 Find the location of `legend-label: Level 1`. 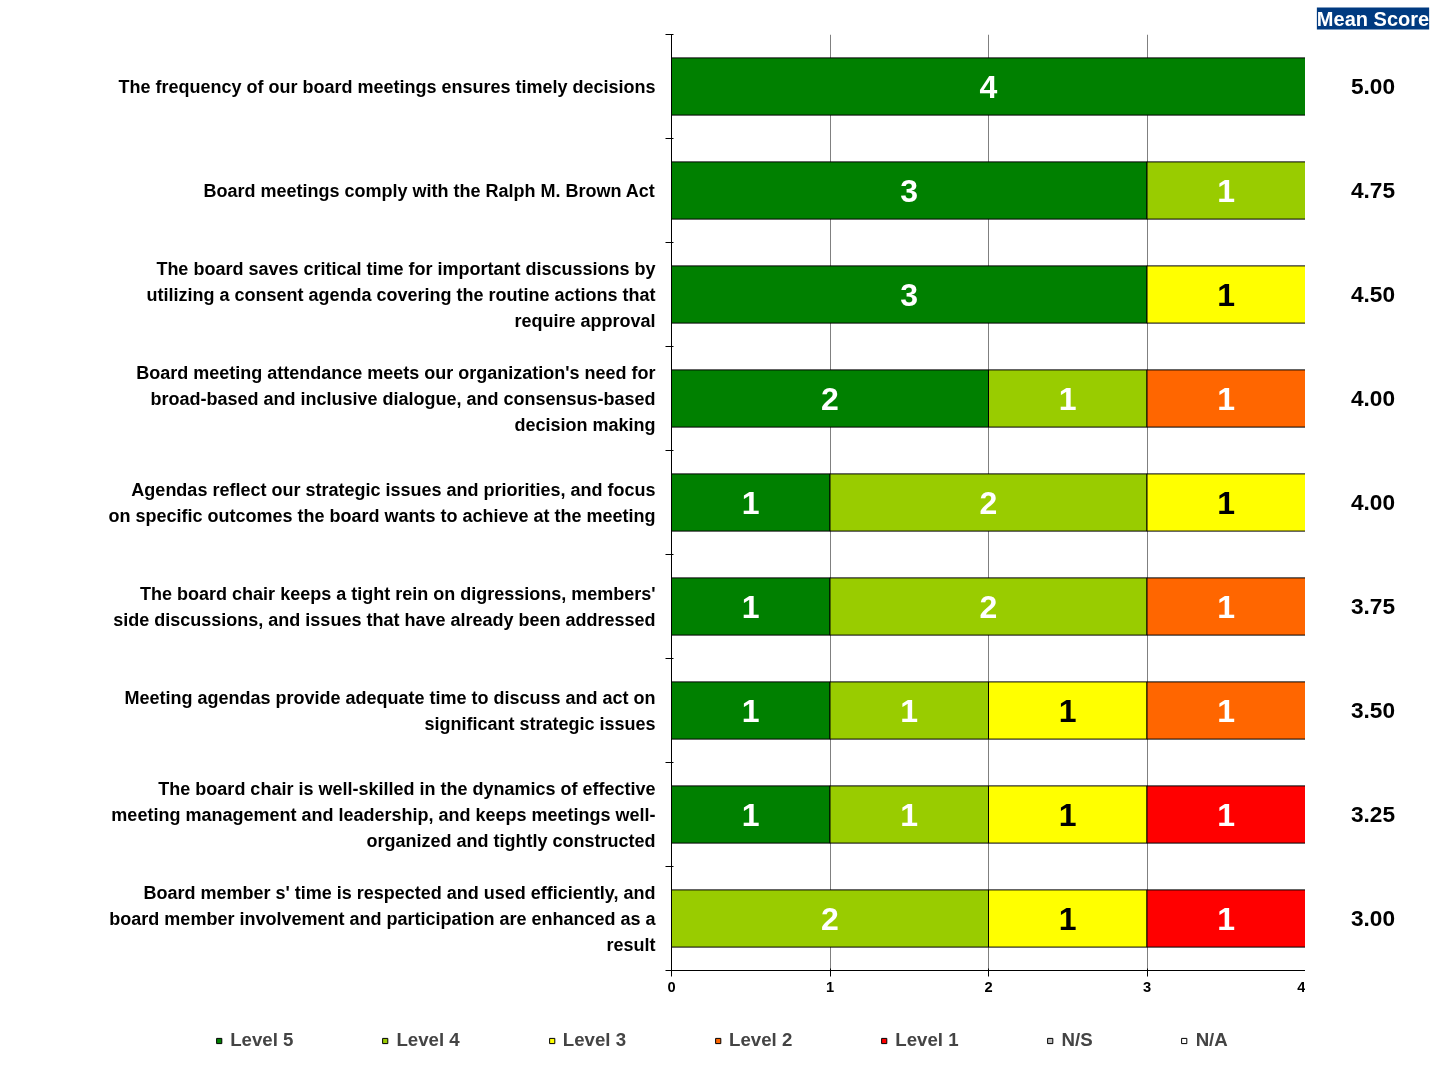

legend-label: Level 1 is located at coordinates (927, 1040).